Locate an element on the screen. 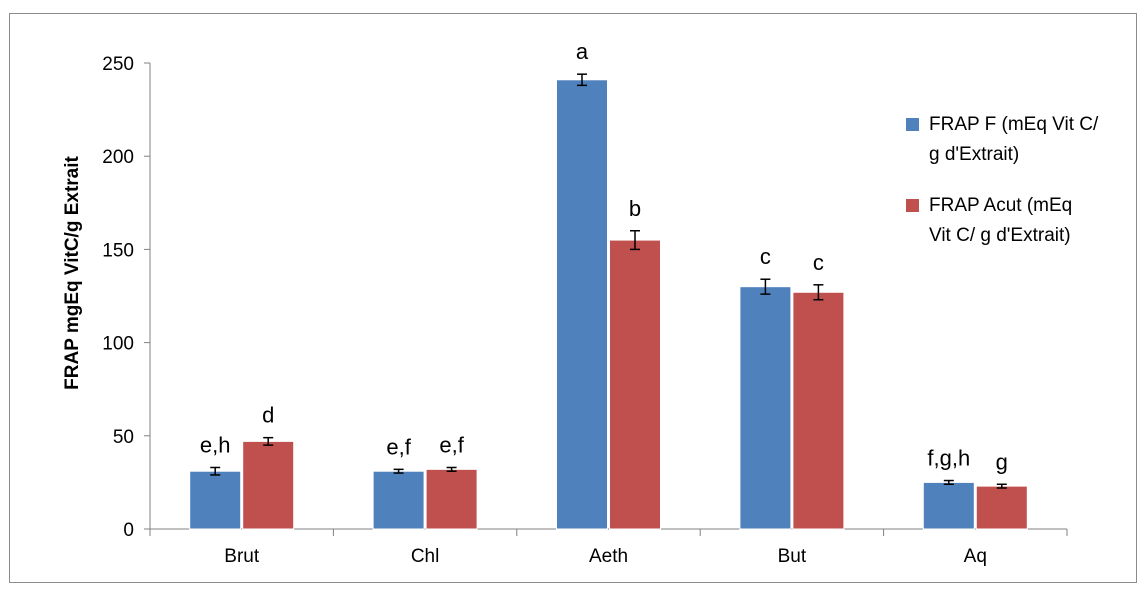  y-tick-label: 0 is located at coordinates (128, 530).